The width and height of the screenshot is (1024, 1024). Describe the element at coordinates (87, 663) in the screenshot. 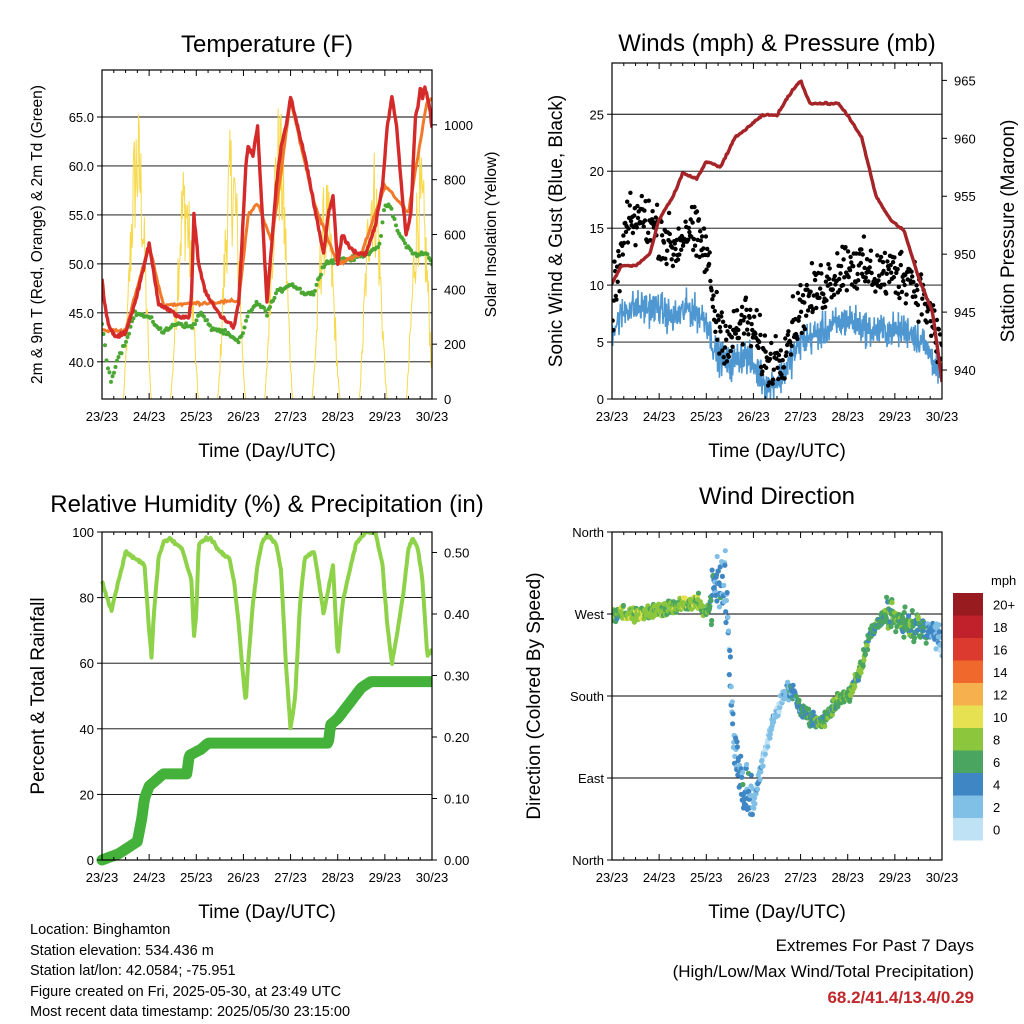

I see `y-tick-label: 60` at that location.